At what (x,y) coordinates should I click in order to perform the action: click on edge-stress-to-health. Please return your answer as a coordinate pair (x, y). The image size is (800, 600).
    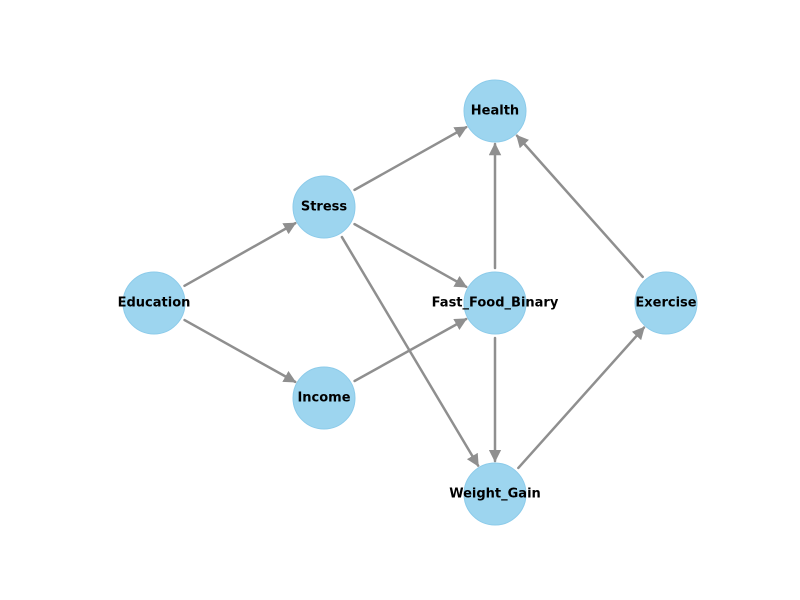
    Looking at the image, I should click on (410, 158).